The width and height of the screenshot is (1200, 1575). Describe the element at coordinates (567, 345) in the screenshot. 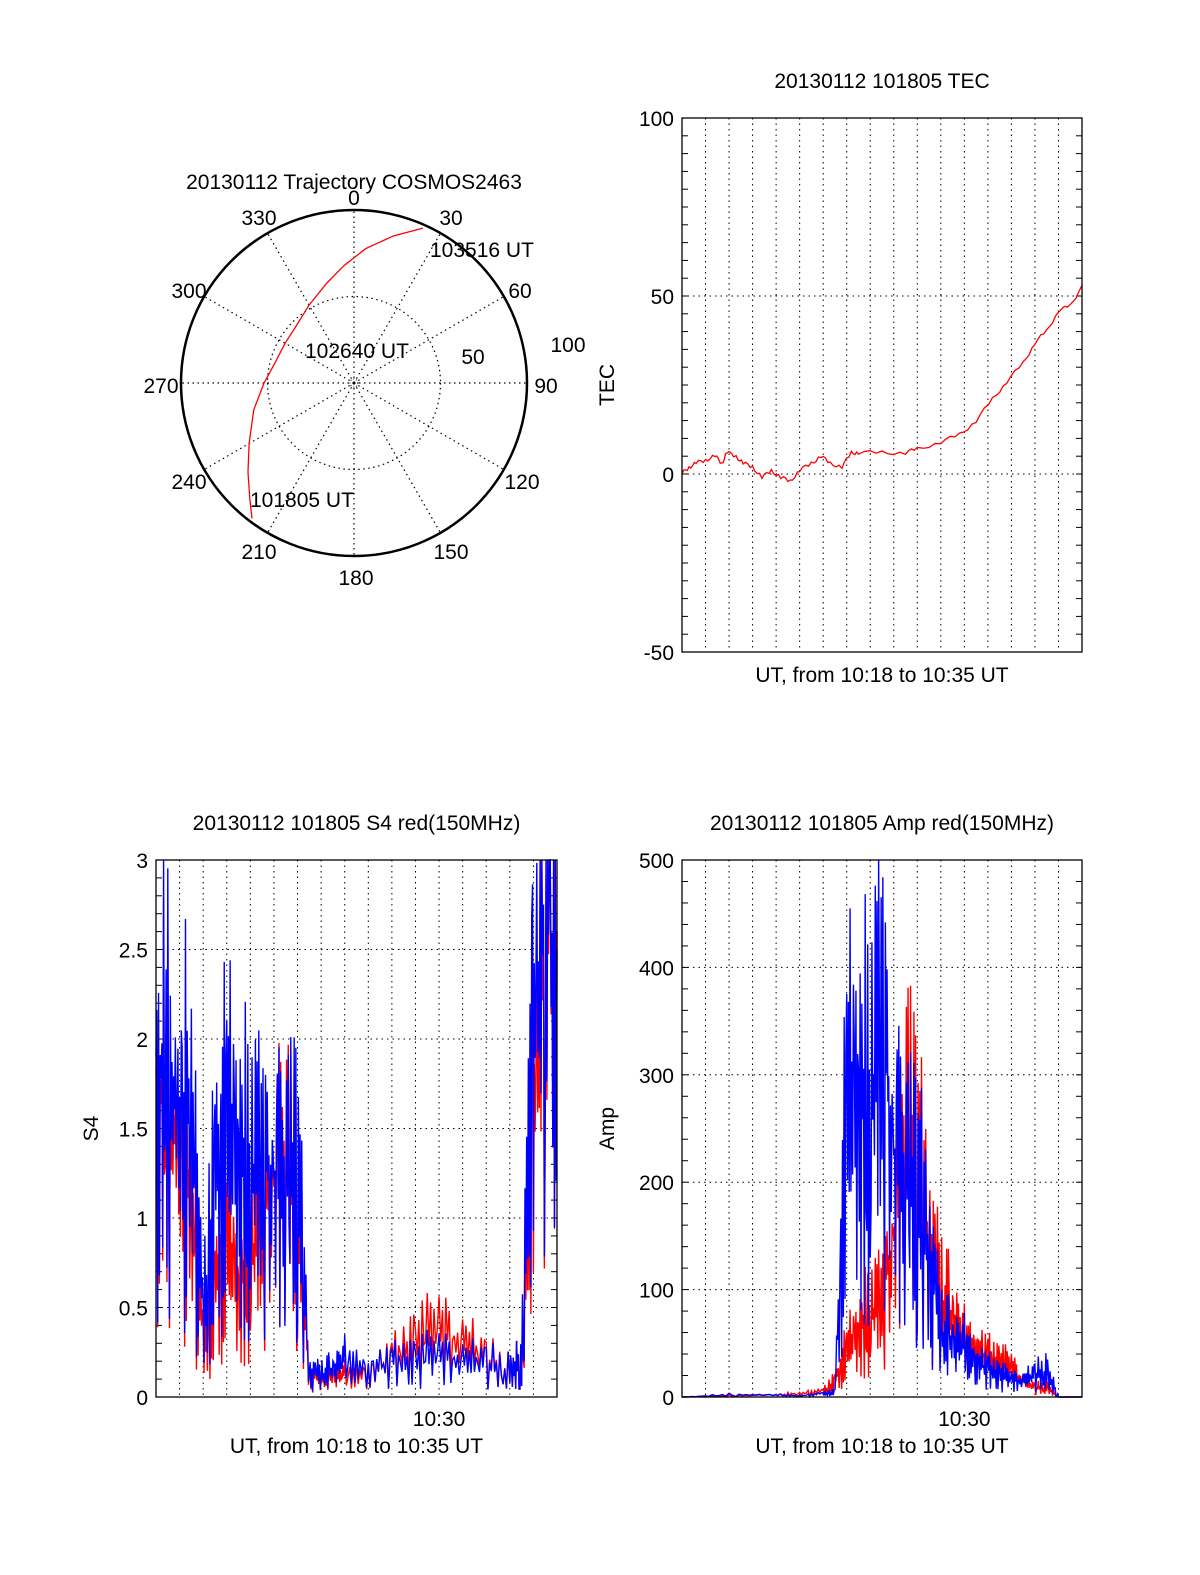

I see `polar-radius-label: 100` at that location.